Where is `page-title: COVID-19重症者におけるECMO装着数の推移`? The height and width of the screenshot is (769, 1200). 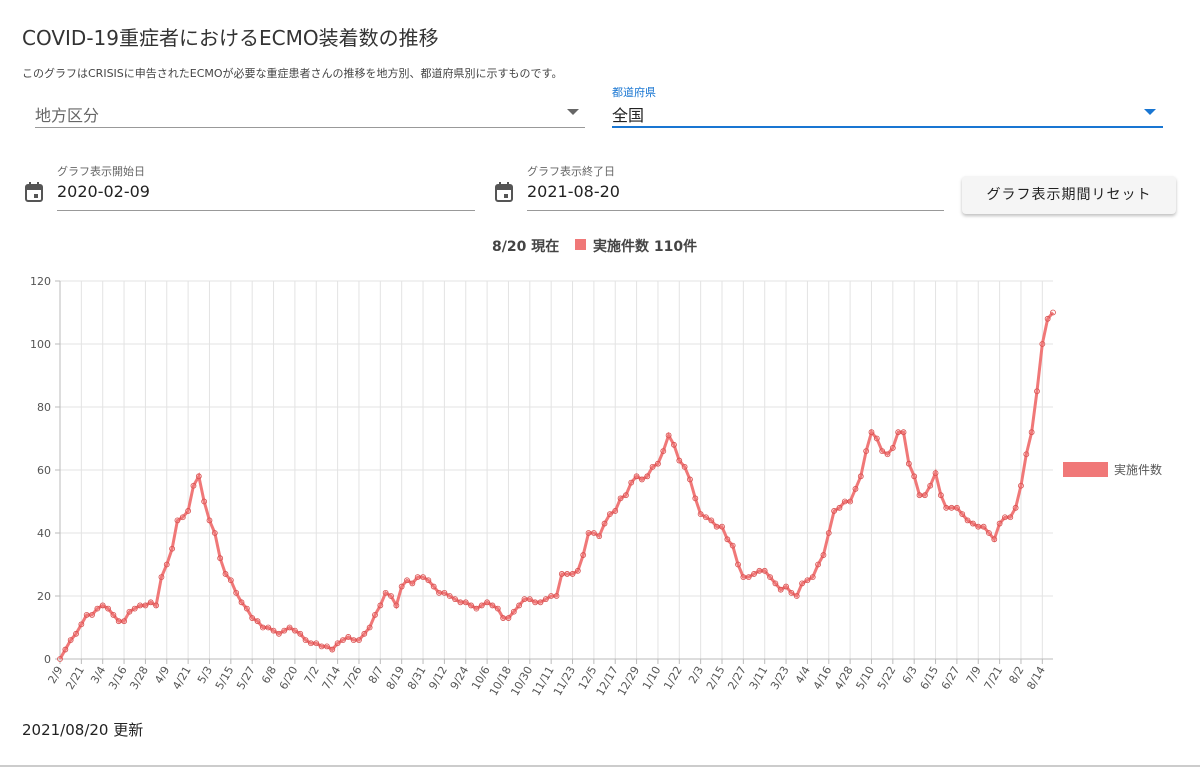 page-title: COVID-19重症者におけるECMO装着数の推移 is located at coordinates (230, 38).